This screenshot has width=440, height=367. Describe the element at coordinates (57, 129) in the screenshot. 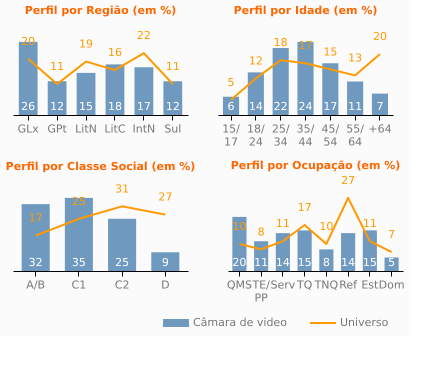

I see `x-tick-label: GPt` at that location.